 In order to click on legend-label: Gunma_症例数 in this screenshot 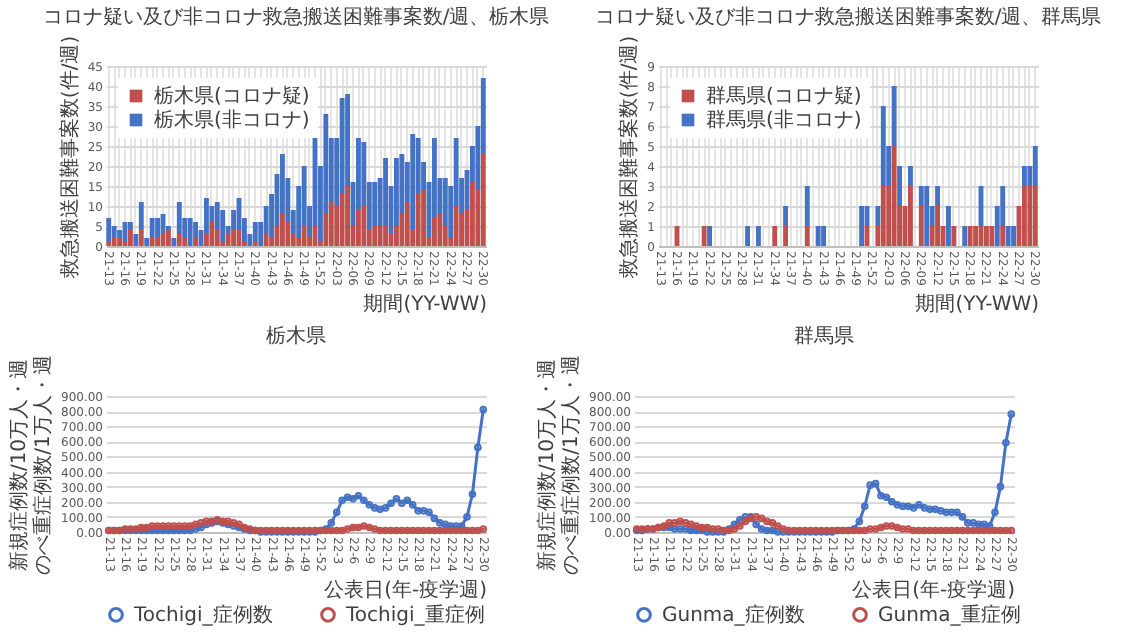, I will do `click(733, 614)`.